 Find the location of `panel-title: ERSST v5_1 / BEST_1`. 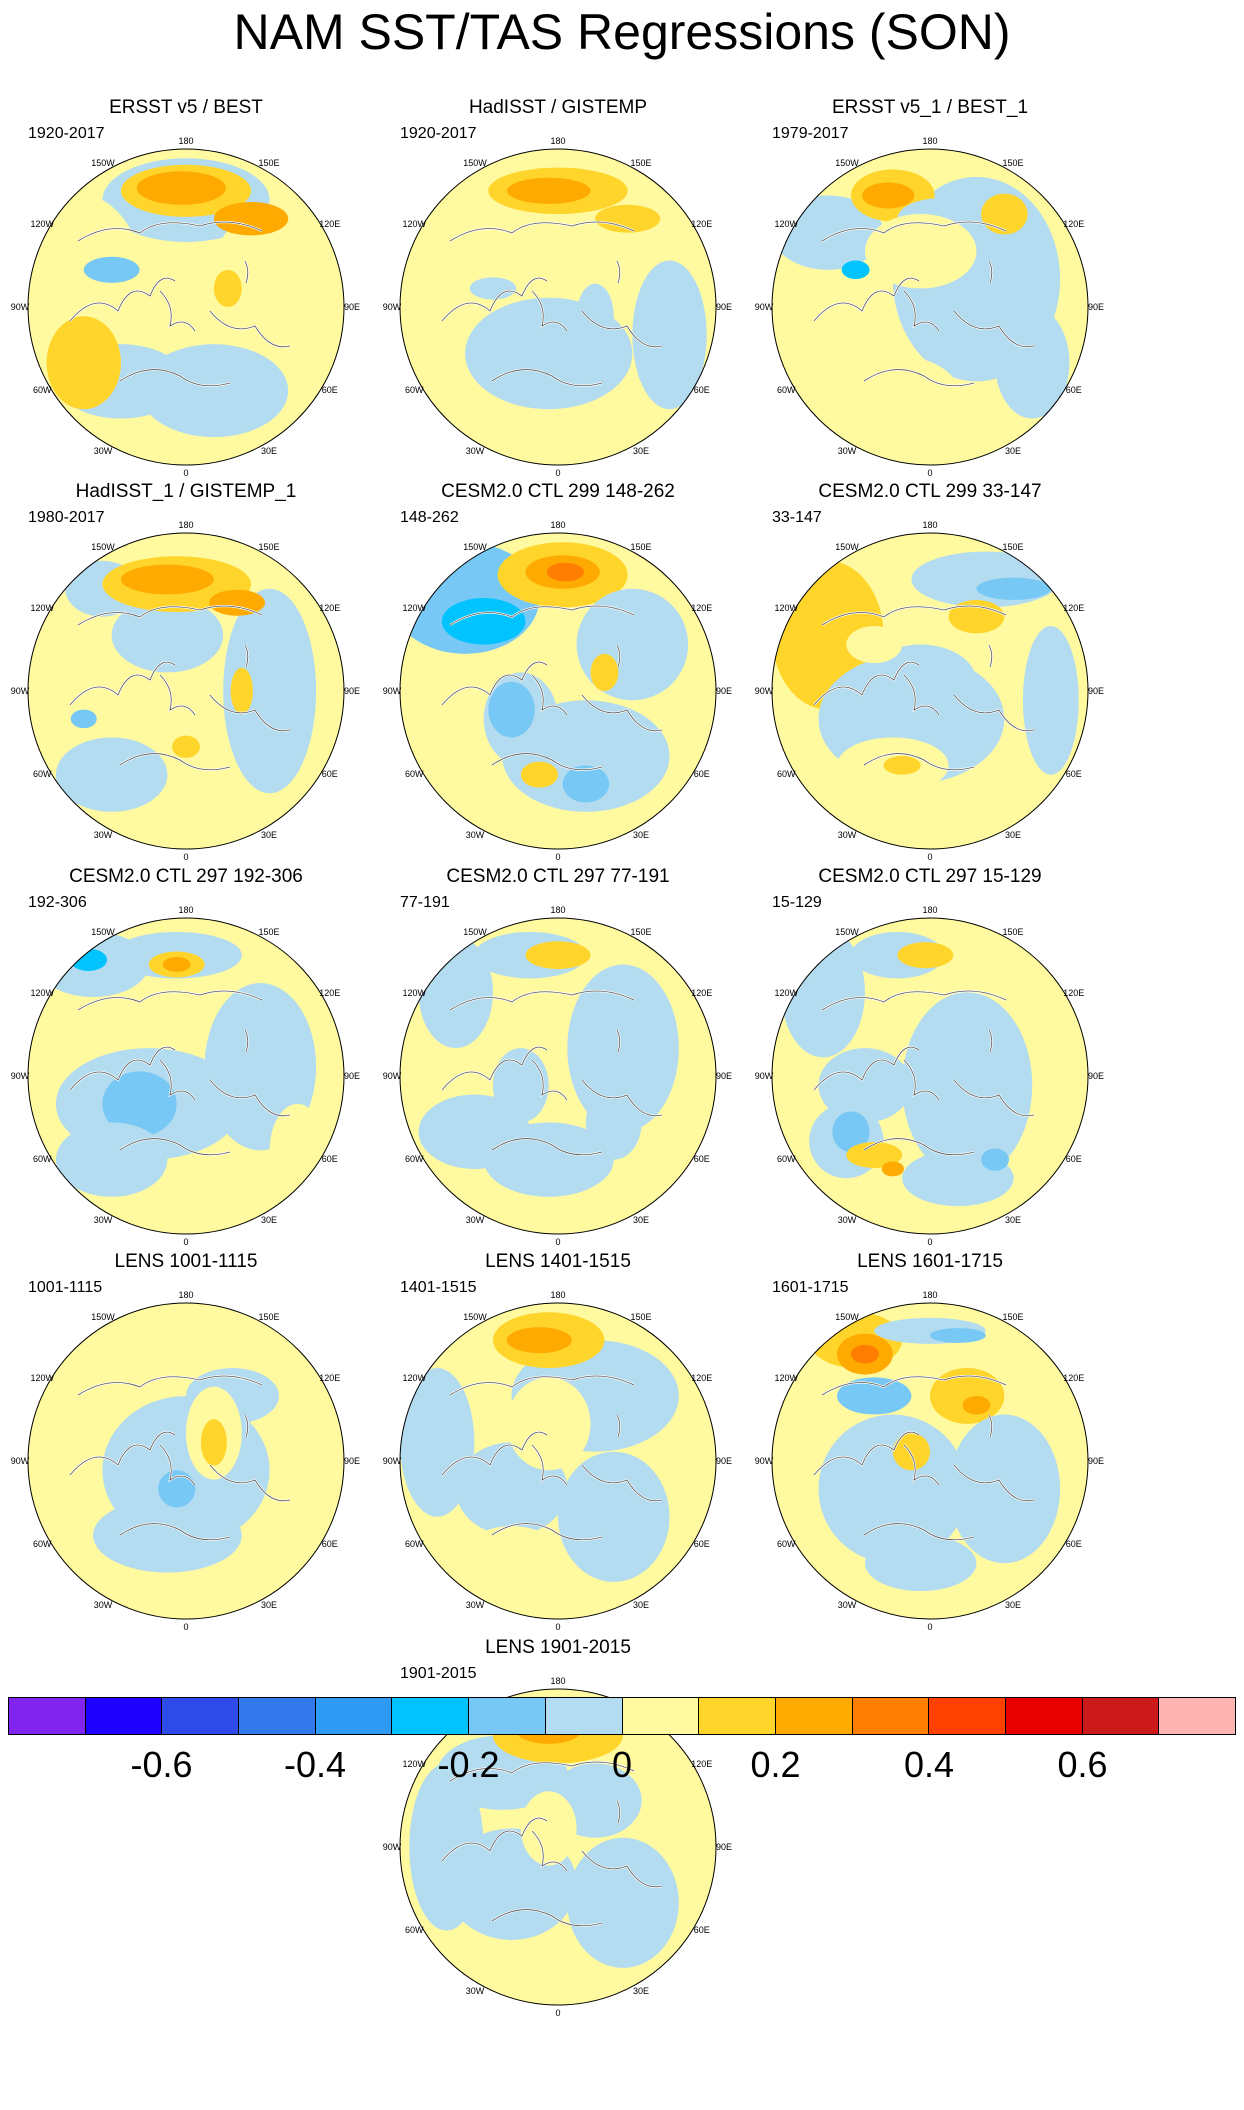

panel-title: ERSST v5_1 / BEST_1 is located at coordinates (930, 107).